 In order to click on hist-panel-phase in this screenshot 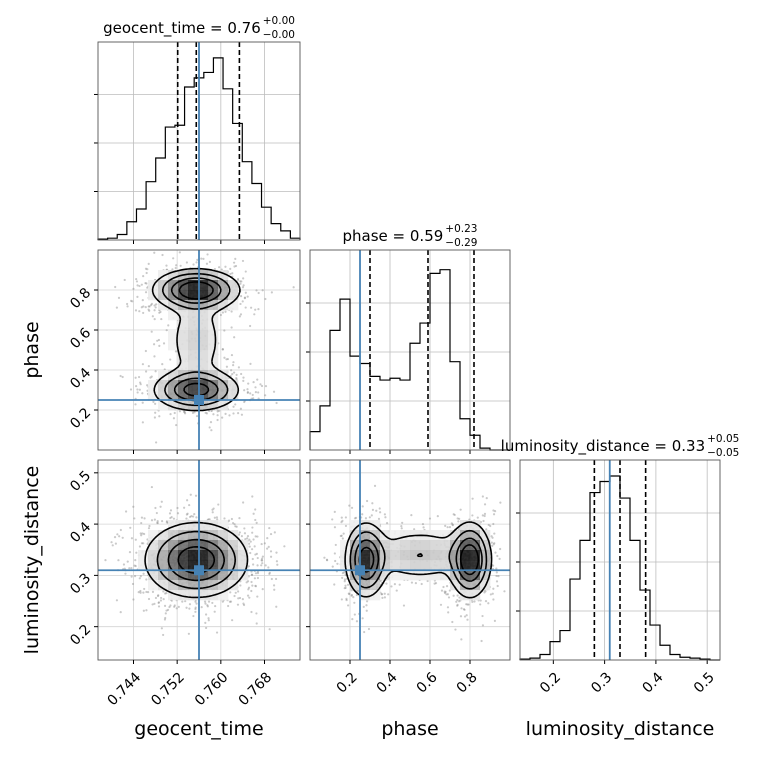, I will do `click(408, 352)`.